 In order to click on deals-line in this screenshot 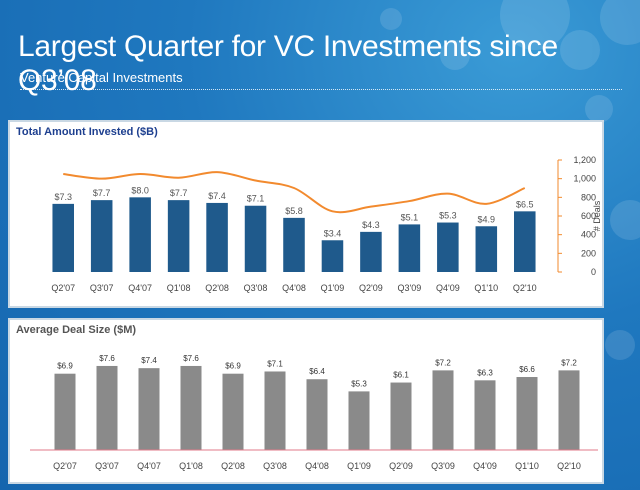, I will do `click(294, 192)`.